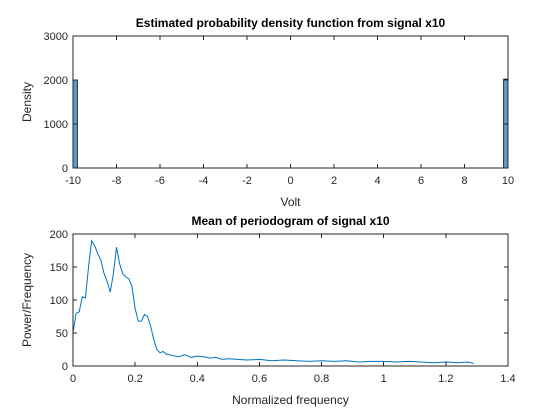 The height and width of the screenshot is (420, 560). I want to click on x-tick-label: 1.2, so click(445, 379).